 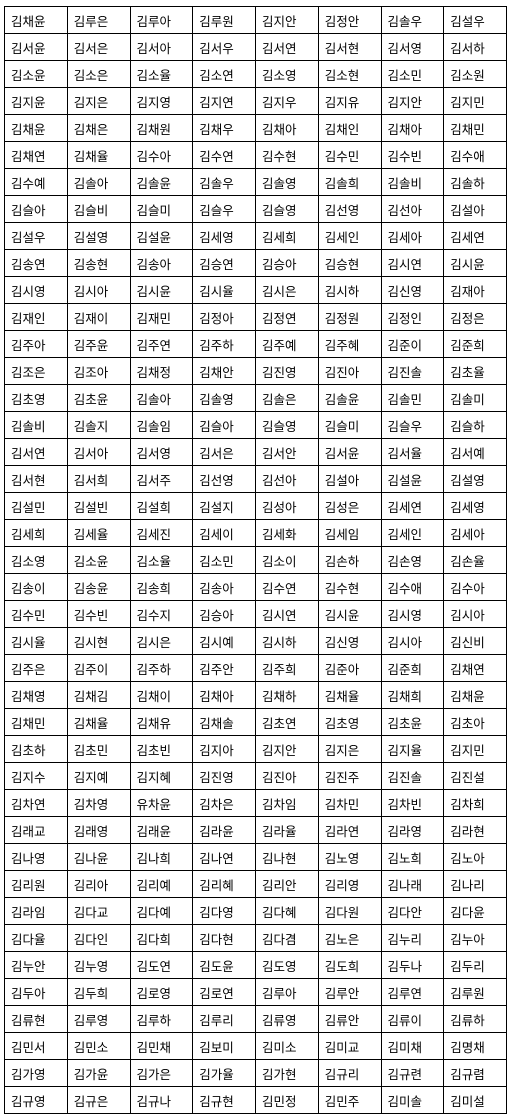 I want to click on name-cell: 김솔비, so click(x=36, y=425).